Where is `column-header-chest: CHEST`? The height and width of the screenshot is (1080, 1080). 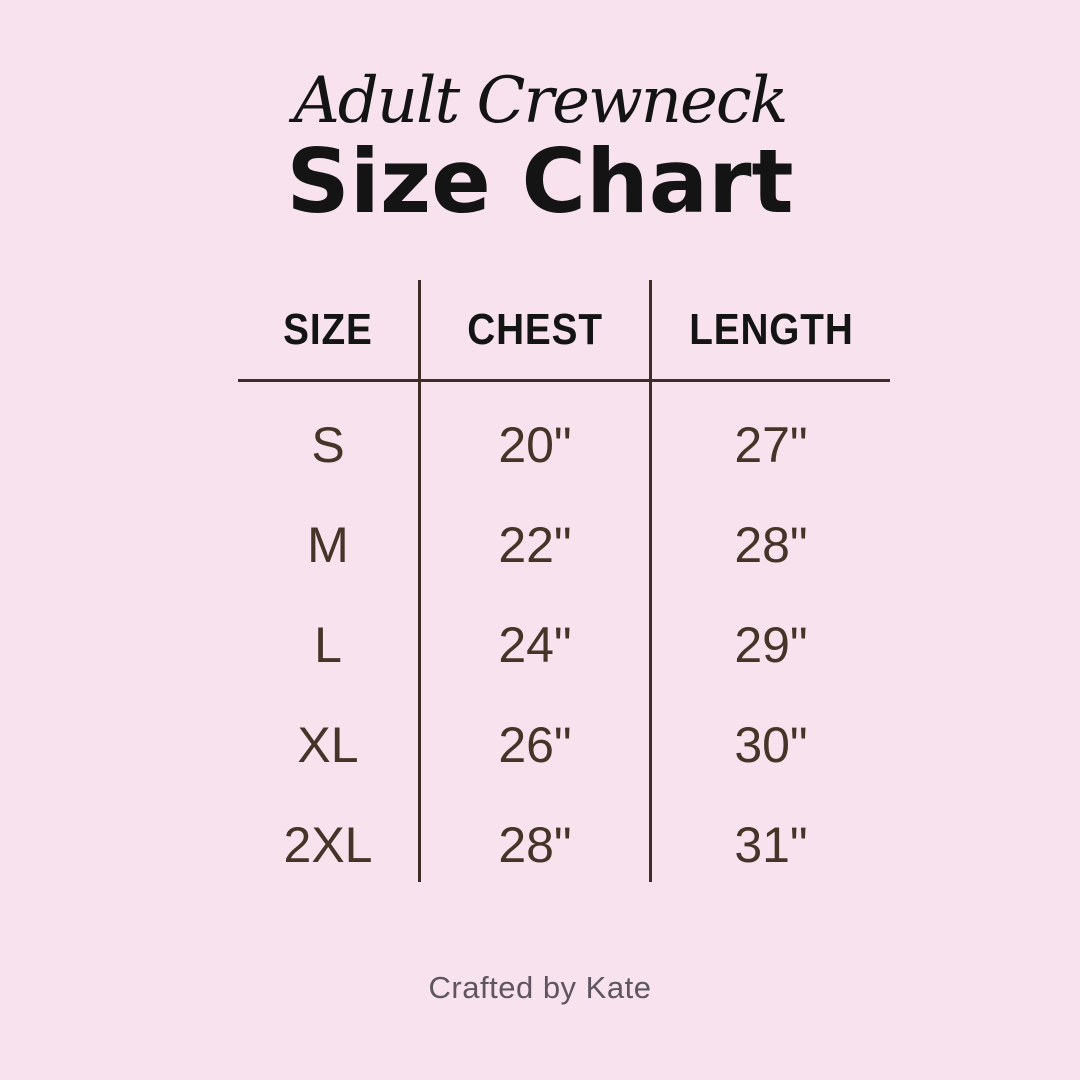 column-header-chest: CHEST is located at coordinates (535, 331).